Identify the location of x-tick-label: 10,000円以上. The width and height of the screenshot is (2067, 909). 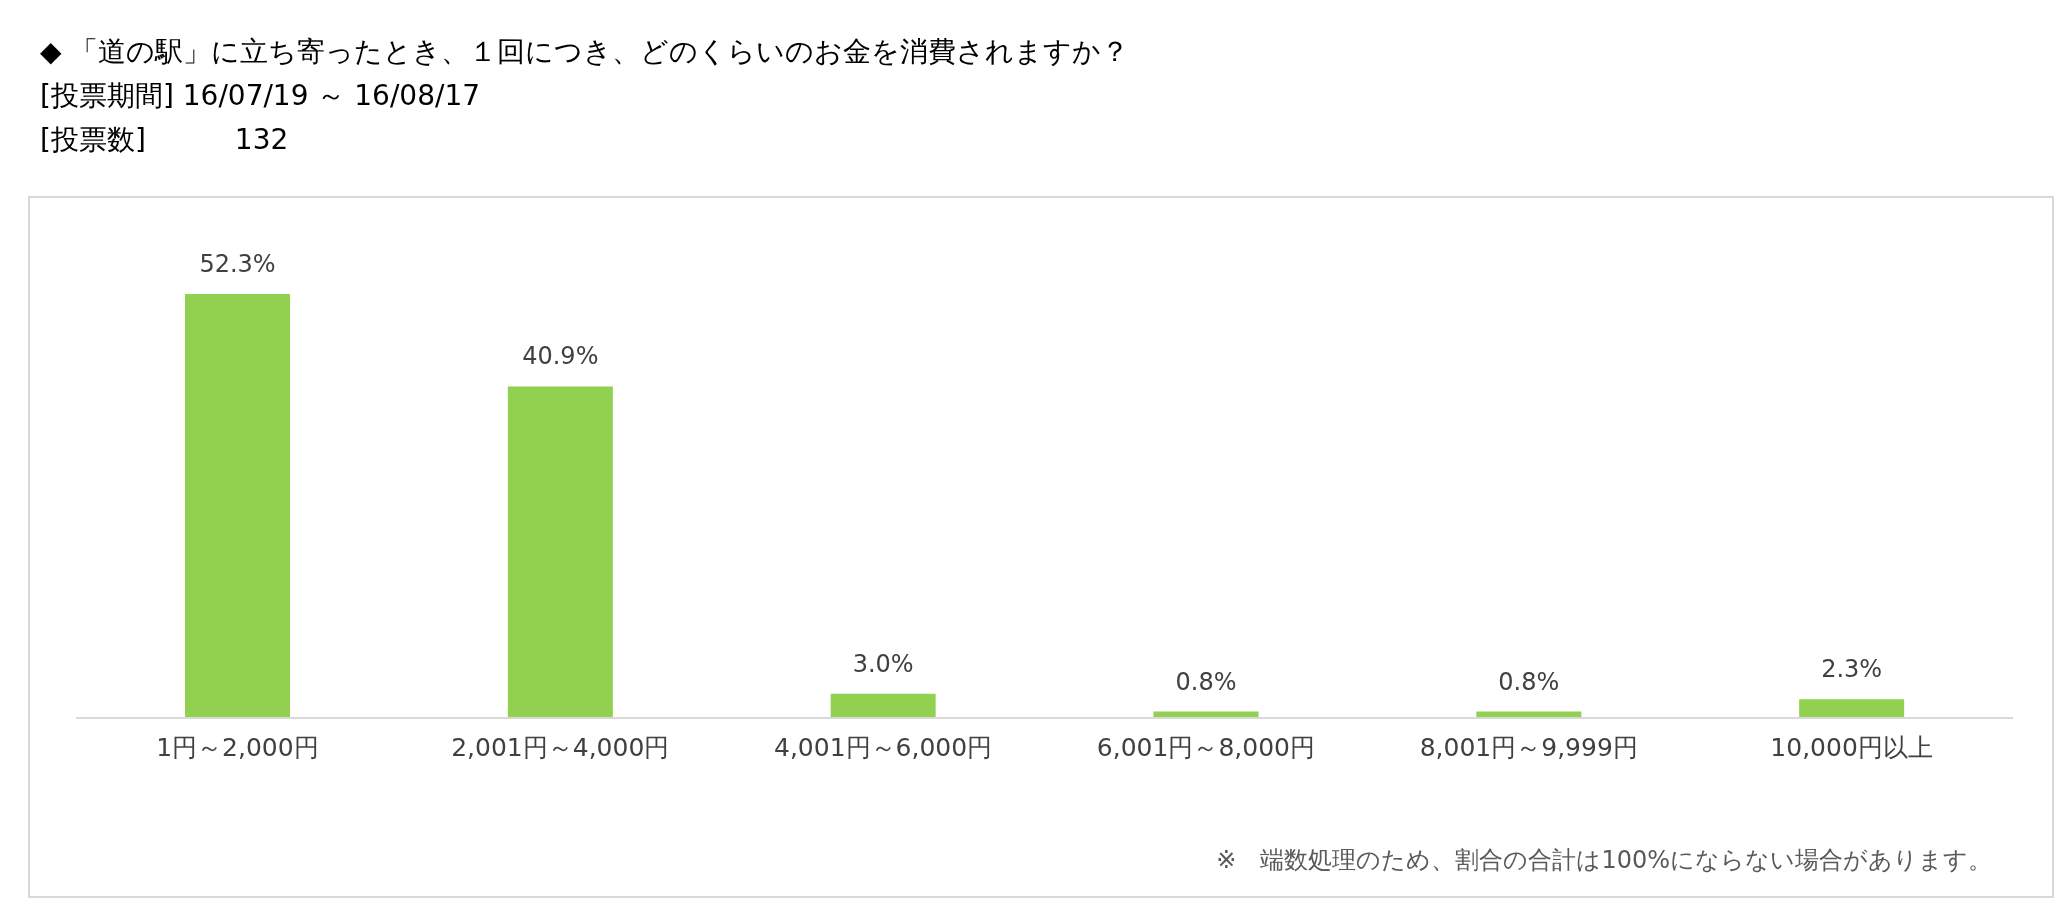
(1851, 747).